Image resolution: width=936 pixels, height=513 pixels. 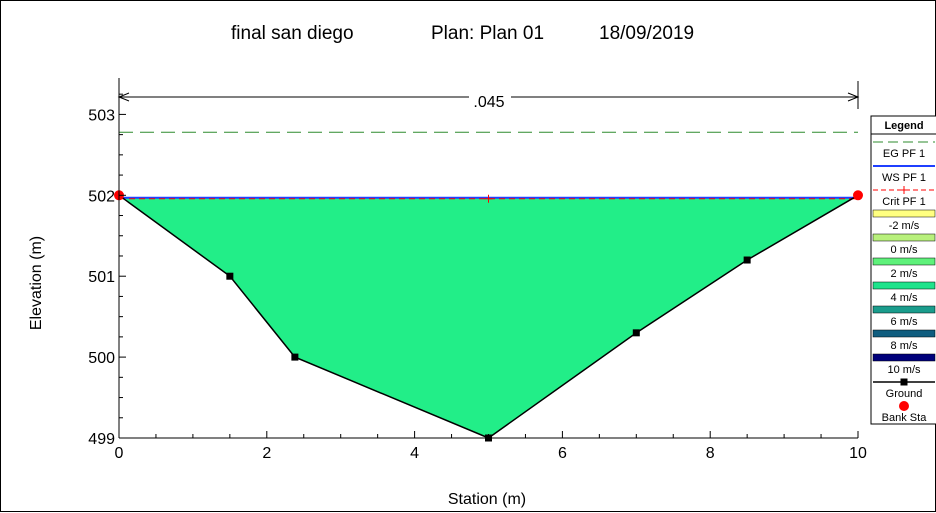 I want to click on bank-station-point, so click(x=858, y=195).